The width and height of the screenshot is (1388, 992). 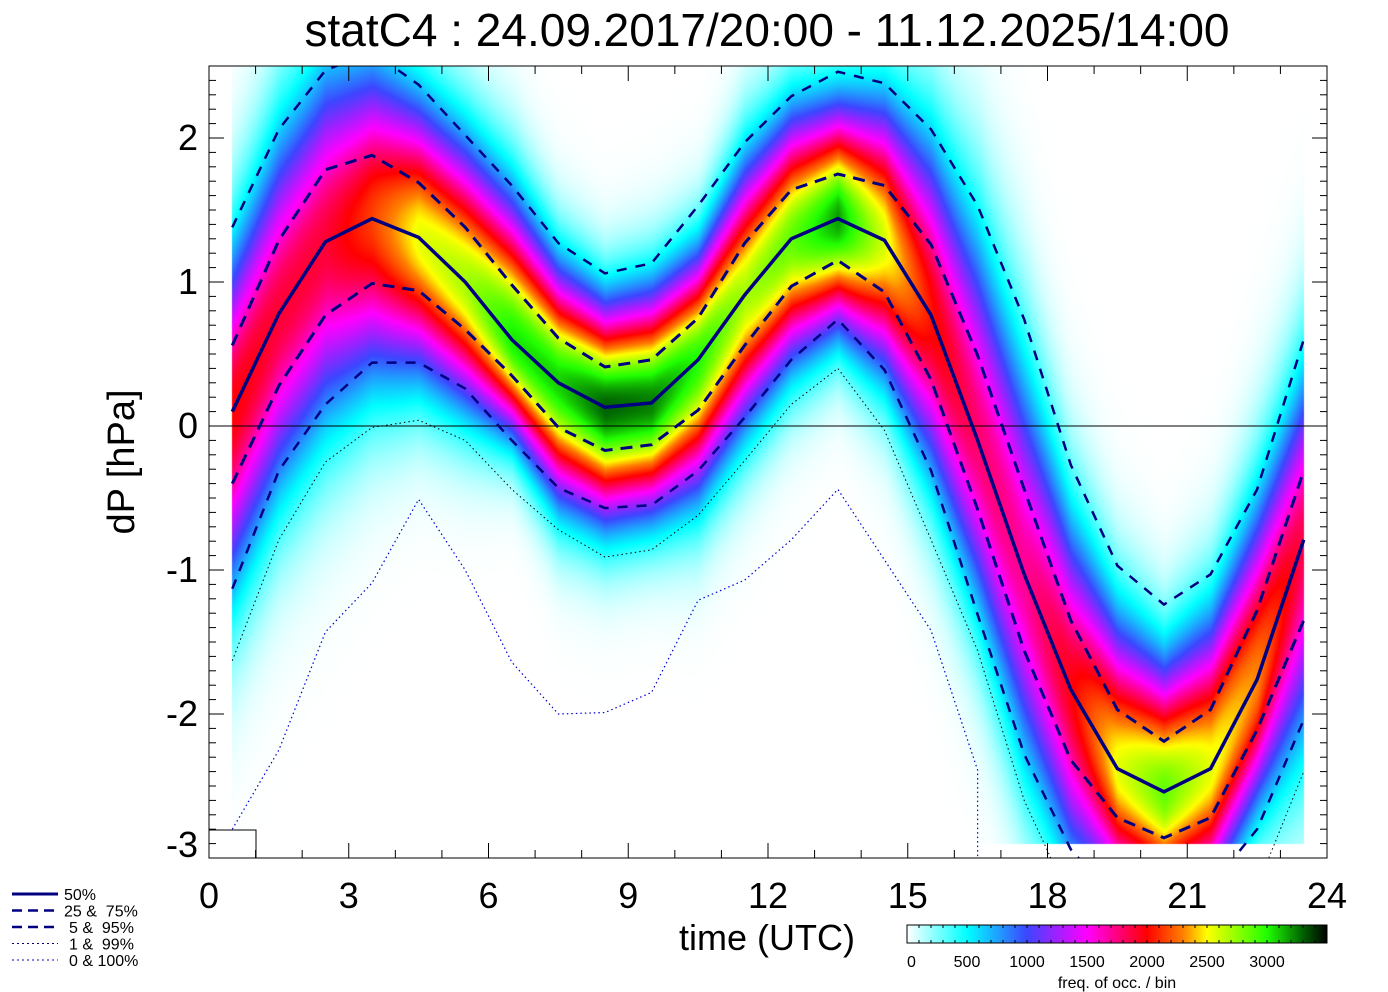 What do you see at coordinates (1027, 962) in the screenshot?
I see `colorbar-tick-label: 1000` at bounding box center [1027, 962].